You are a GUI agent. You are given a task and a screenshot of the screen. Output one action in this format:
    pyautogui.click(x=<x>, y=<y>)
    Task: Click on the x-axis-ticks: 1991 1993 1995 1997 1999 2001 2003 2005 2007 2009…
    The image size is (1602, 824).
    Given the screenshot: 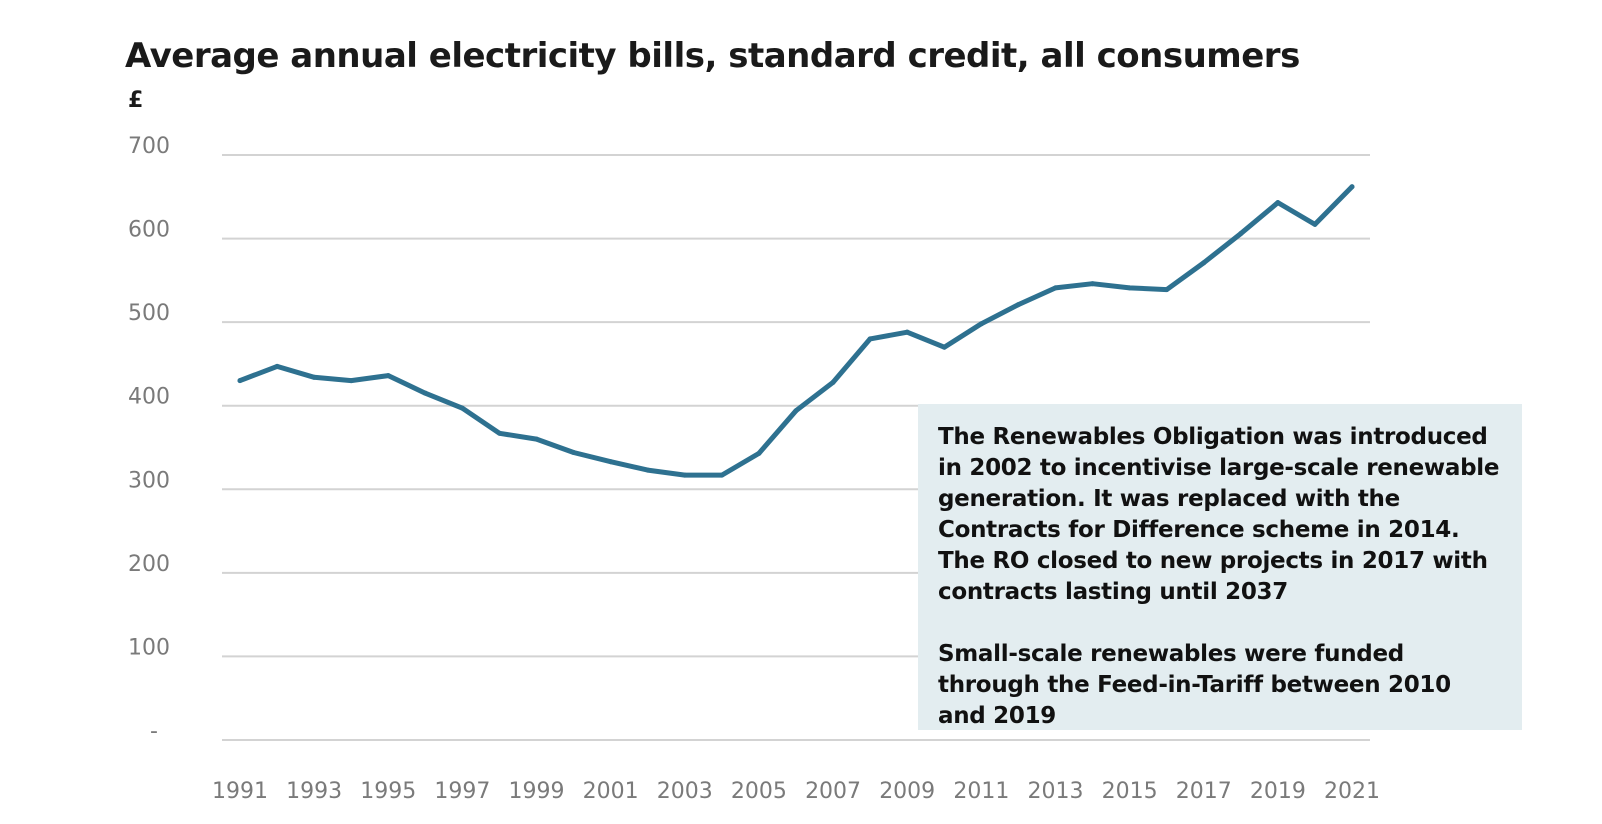 What is the action you would take?
    pyautogui.click(x=796, y=791)
    